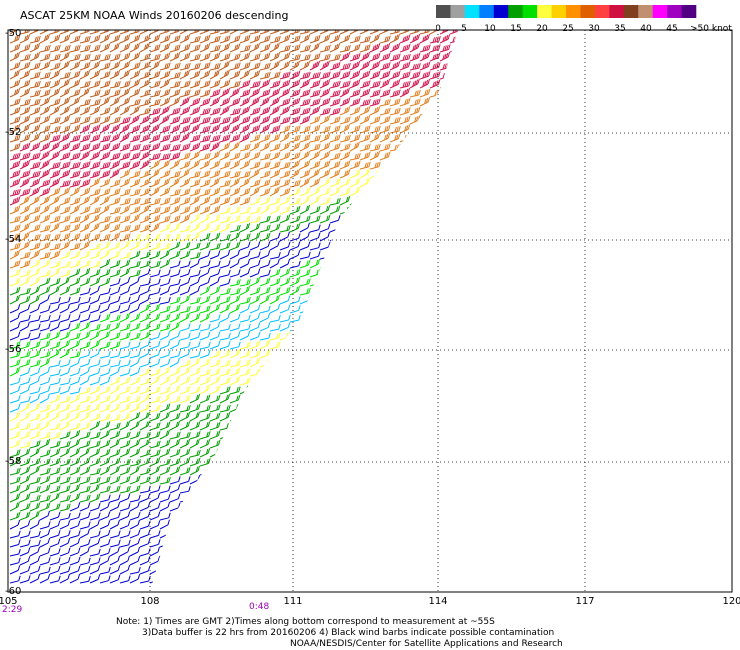  Describe the element at coordinates (645, 11) in the screenshot. I see `scale-swatch` at that location.